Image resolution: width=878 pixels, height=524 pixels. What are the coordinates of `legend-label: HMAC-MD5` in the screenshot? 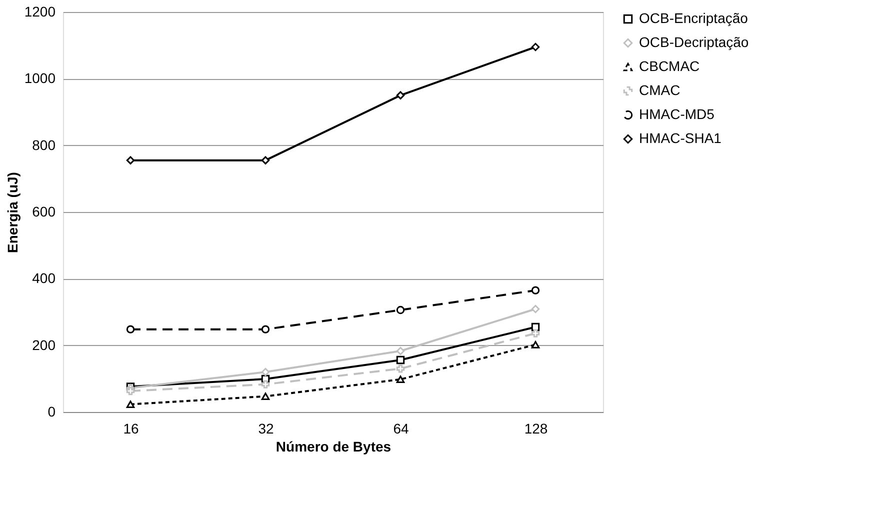 It's located at (677, 114).